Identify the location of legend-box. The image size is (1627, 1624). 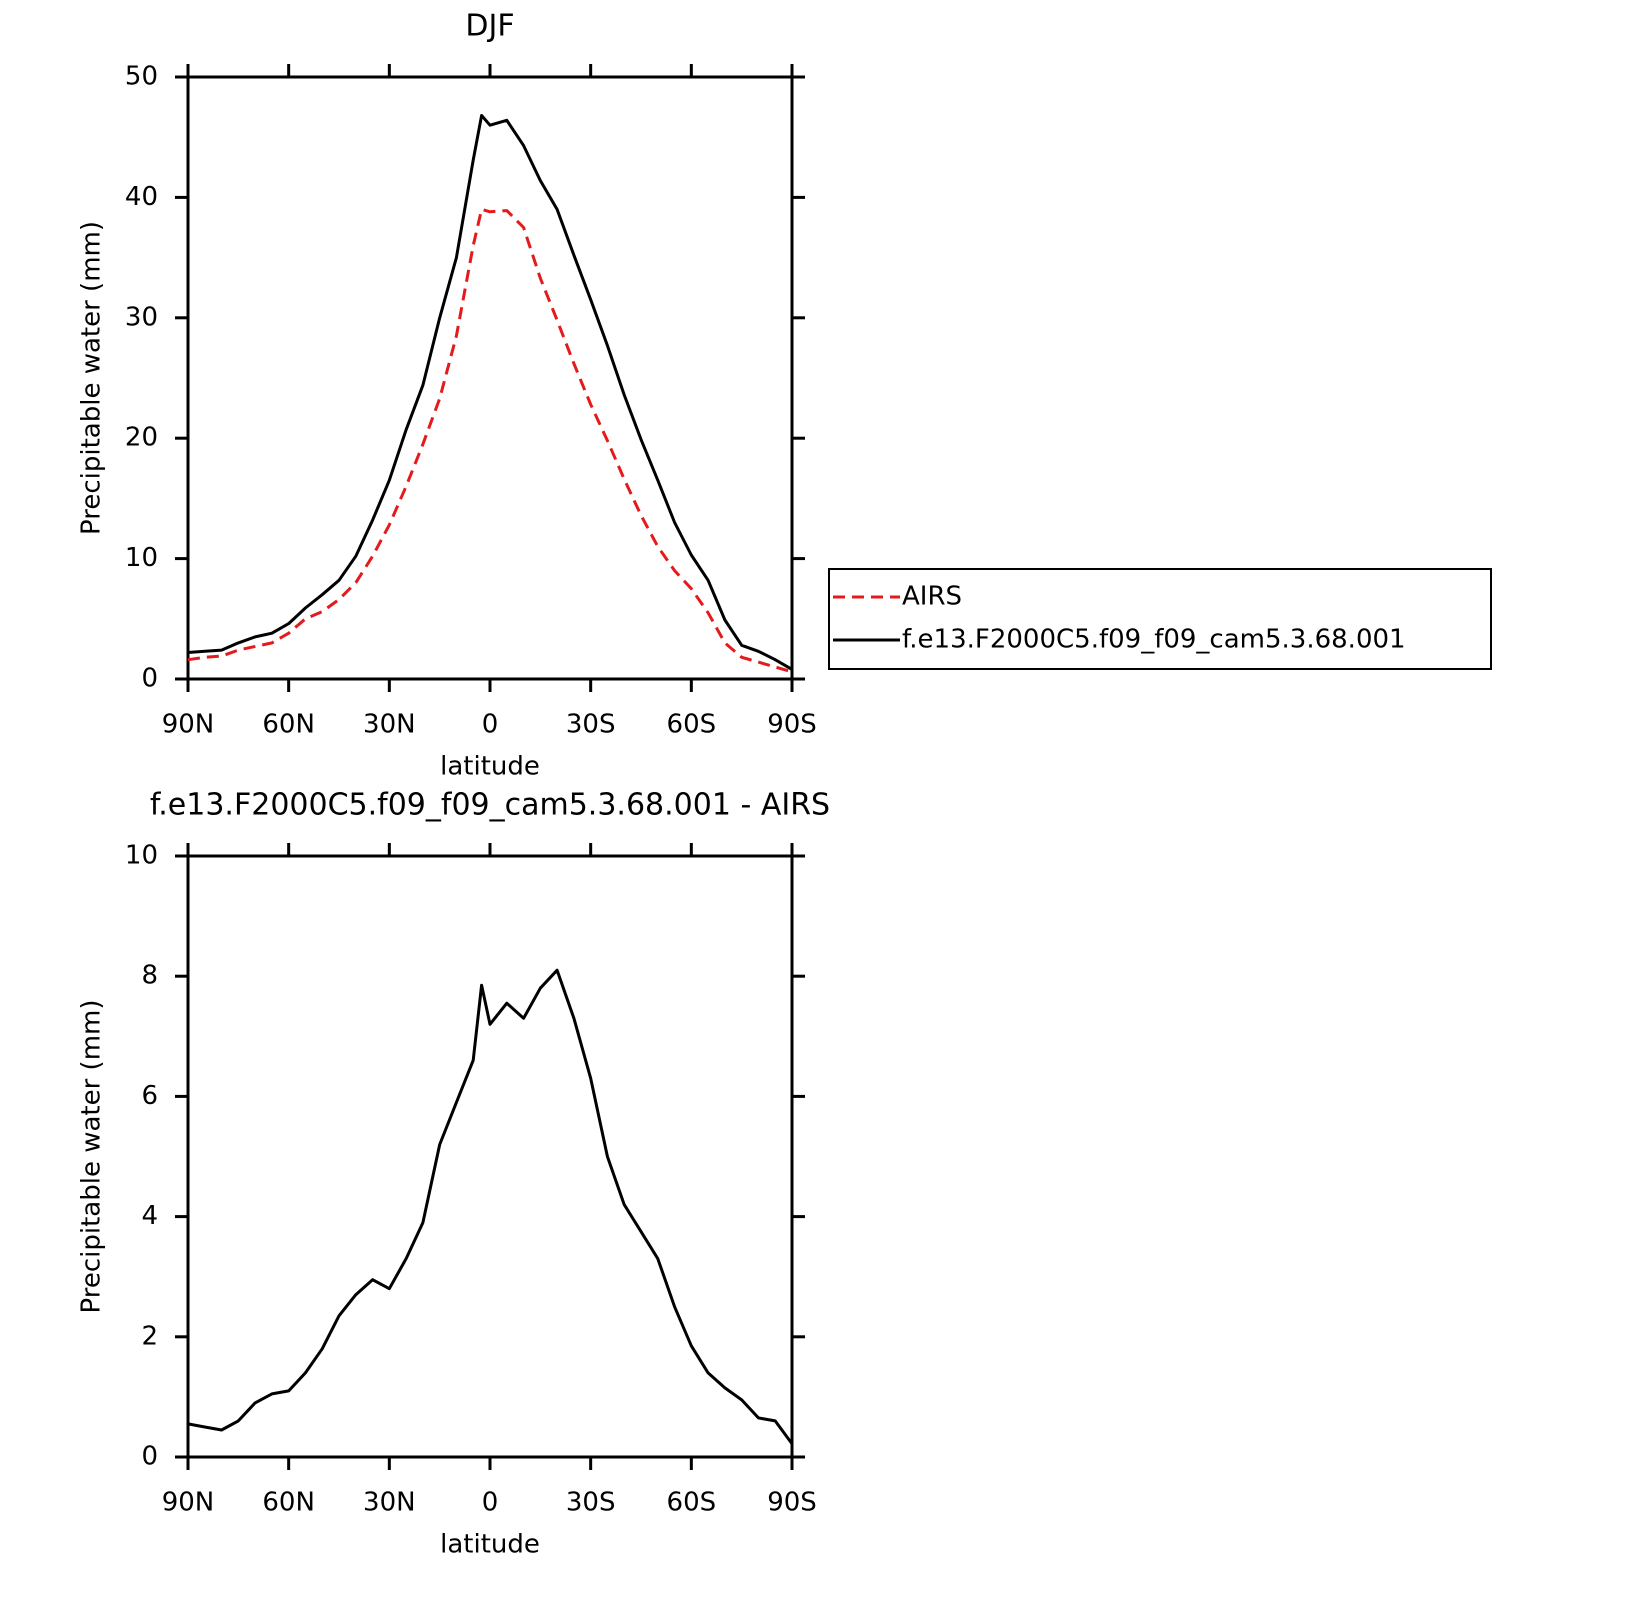
(1160, 619).